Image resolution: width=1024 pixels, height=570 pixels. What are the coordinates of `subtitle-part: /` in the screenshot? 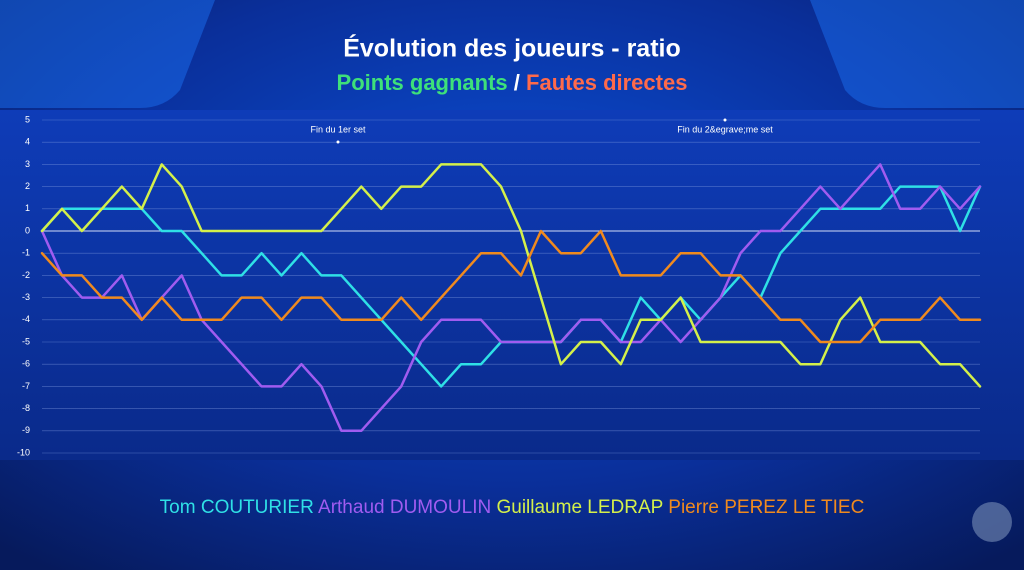 It's located at (517, 82).